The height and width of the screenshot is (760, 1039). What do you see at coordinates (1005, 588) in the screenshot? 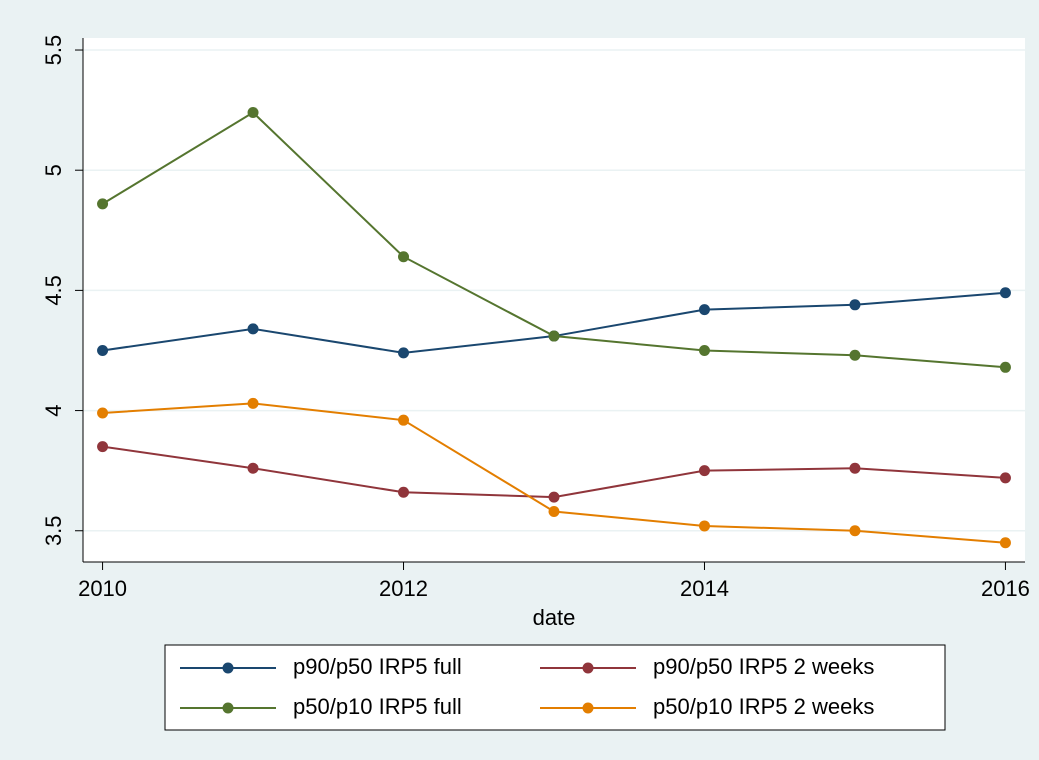
I see `x-tick-label: 2016` at bounding box center [1005, 588].